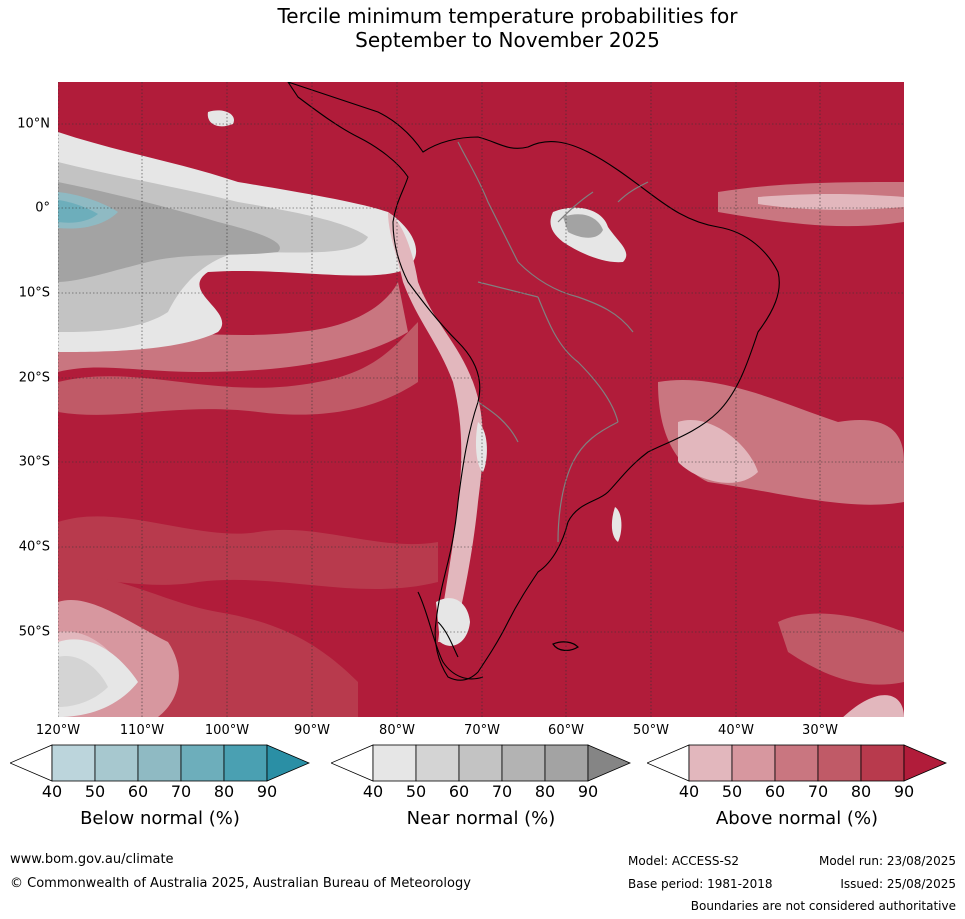 This screenshot has height=919, width=965. Describe the element at coordinates (312, 730) in the screenshot. I see `lon-label-90w: 90°W` at that location.